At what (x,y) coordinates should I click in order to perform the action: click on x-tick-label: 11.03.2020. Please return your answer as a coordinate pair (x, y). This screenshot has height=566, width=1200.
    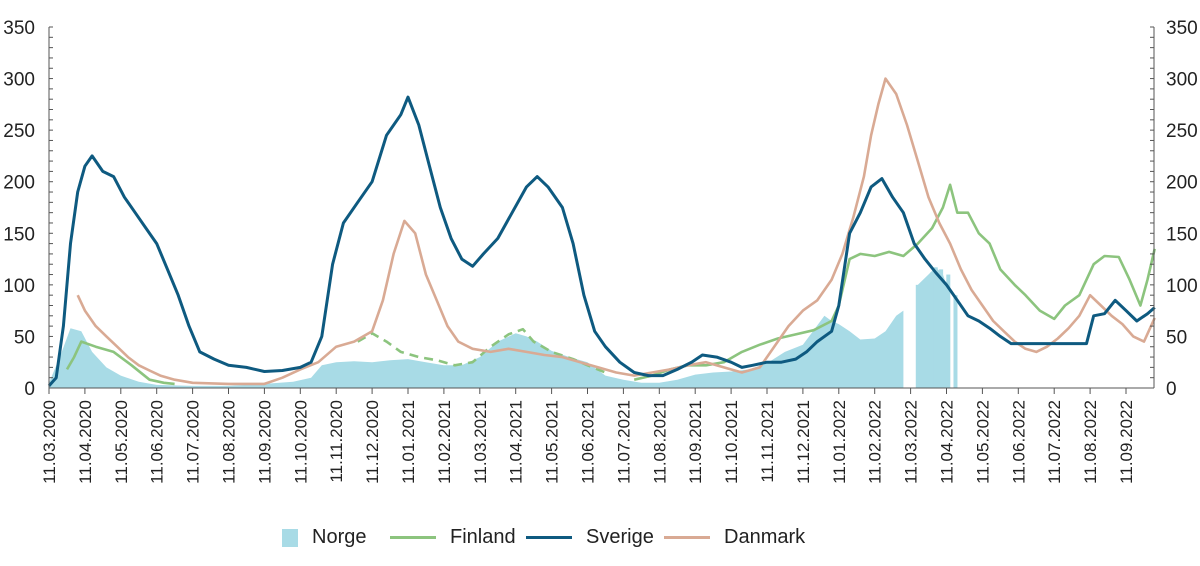
    Looking at the image, I should click on (49, 442).